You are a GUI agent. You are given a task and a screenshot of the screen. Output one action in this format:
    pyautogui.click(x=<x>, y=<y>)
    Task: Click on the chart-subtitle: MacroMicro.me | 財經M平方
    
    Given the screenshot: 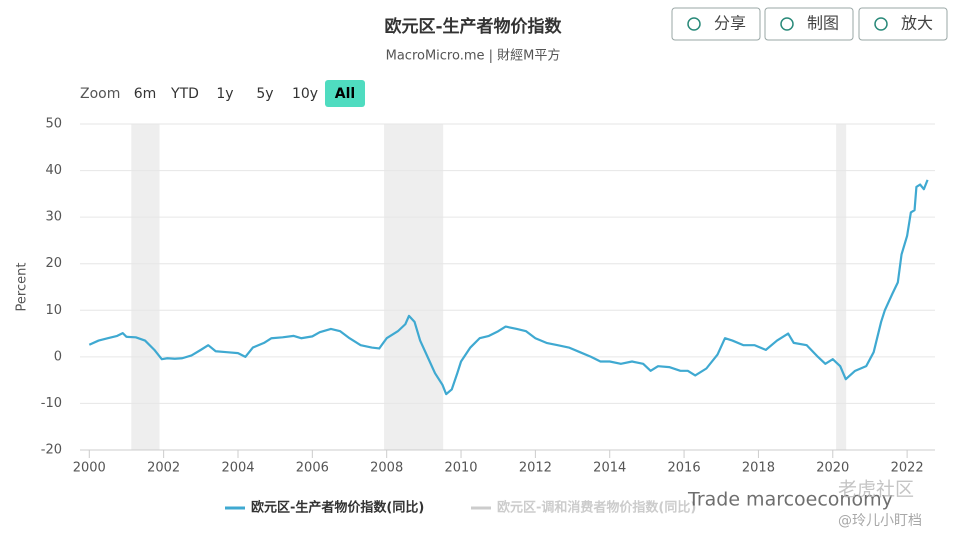 What is the action you would take?
    pyautogui.click(x=473, y=56)
    